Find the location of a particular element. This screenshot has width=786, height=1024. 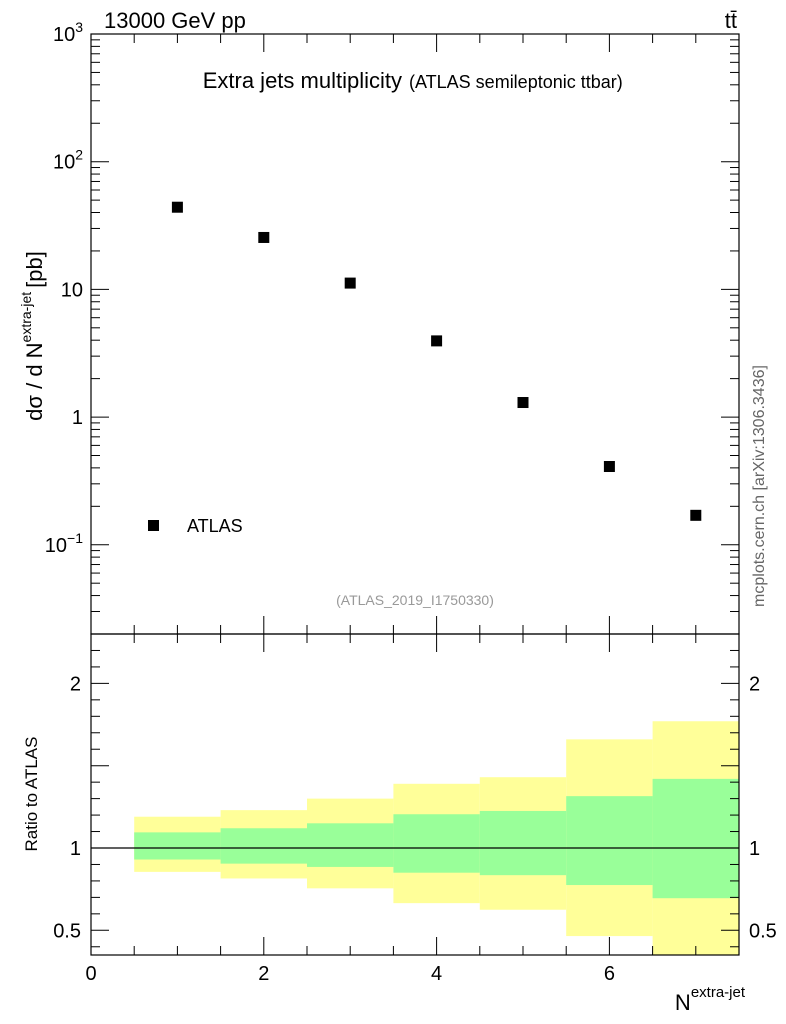

analysis-tag: (ATLAS_2019_I1750330) is located at coordinates (415, 600).